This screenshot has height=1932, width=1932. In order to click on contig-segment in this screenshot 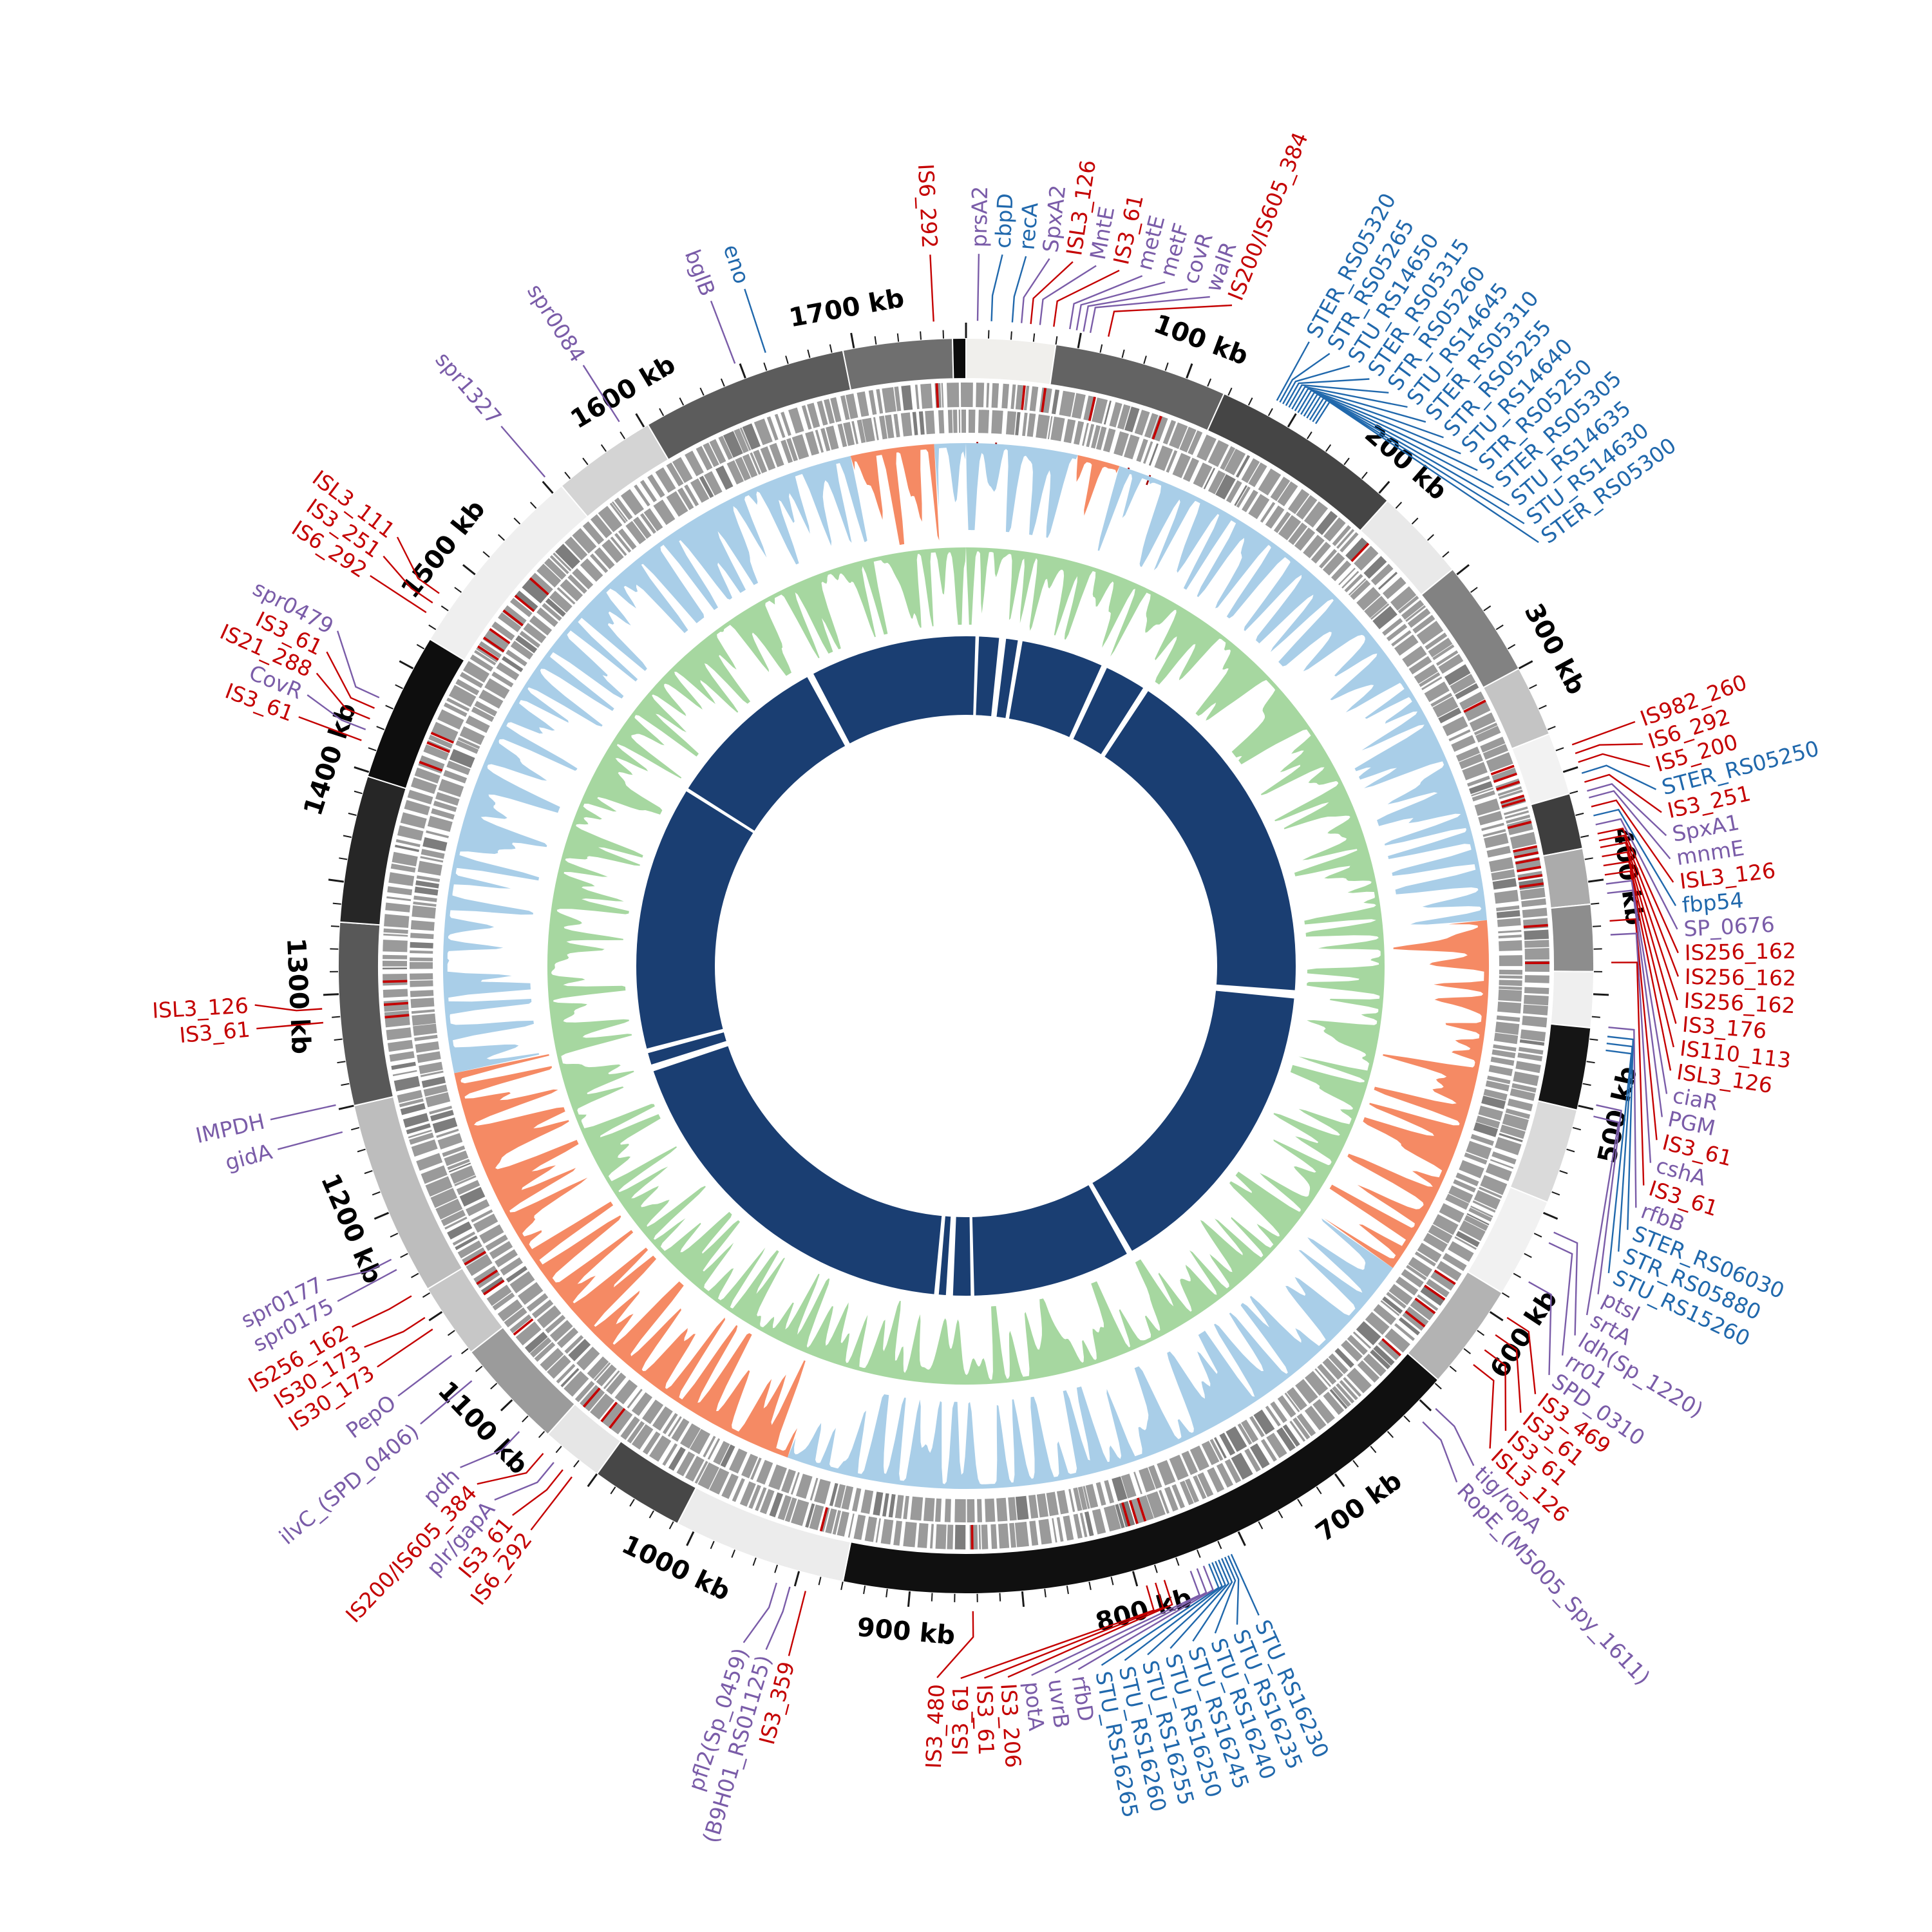, I will do `click(1572, 1000)`.